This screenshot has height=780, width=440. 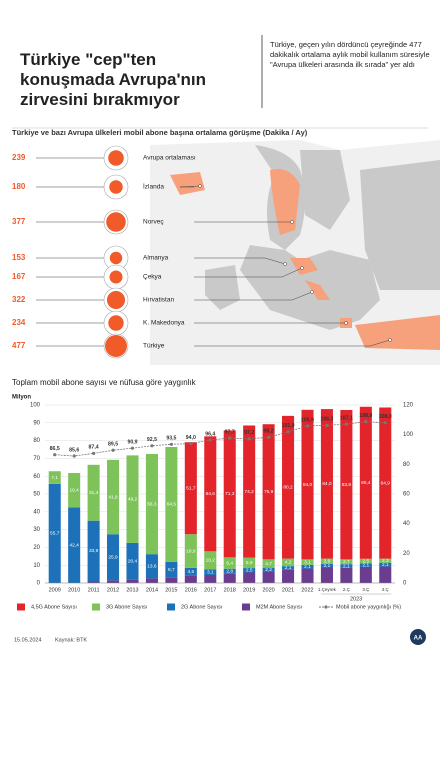 What do you see at coordinates (210, 434) in the screenshot?
I see `line-label: 96,4` at bounding box center [210, 434].